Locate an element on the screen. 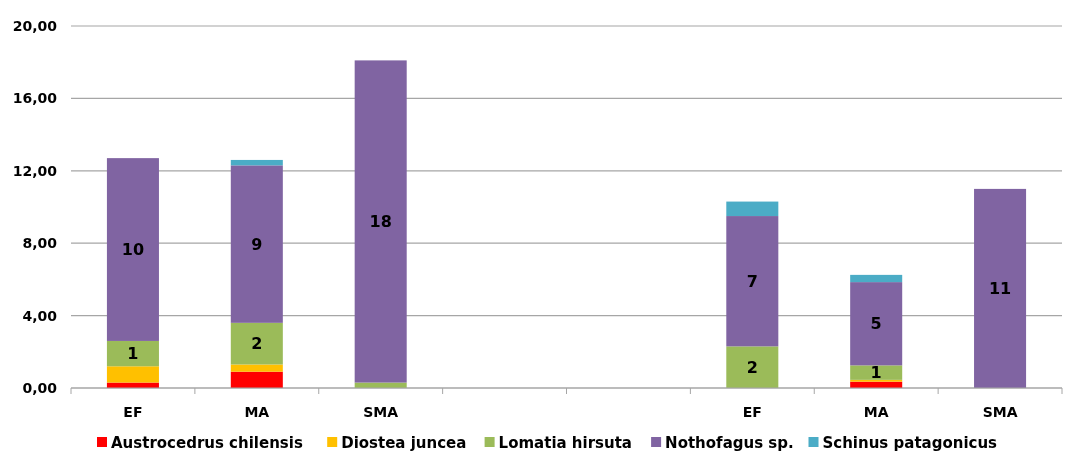 The width and height of the screenshot is (1070, 459). y-tick-label: 20,00 is located at coordinates (35, 25).